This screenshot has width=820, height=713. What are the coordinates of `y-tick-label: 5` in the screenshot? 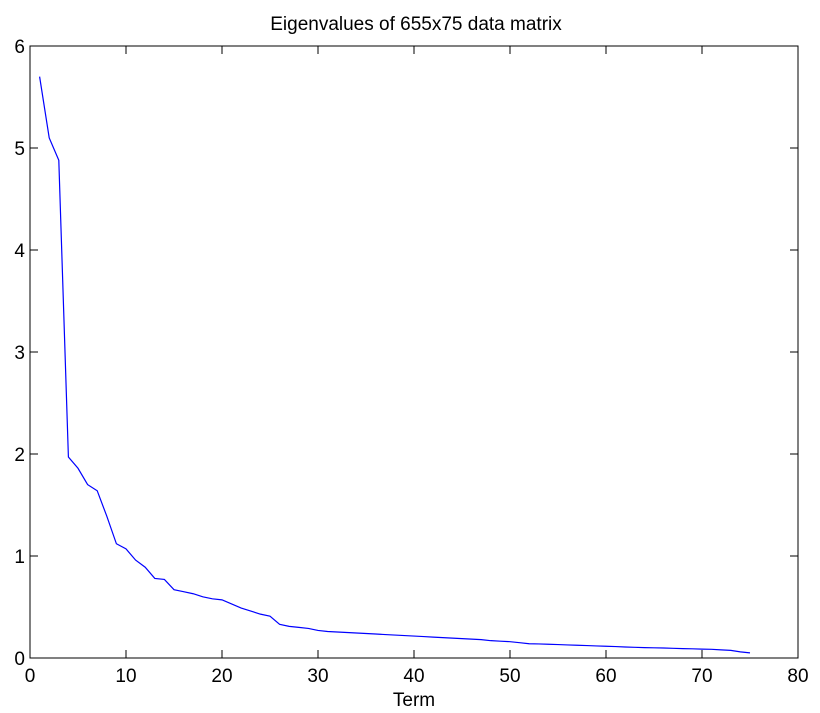 It's located at (19, 149).